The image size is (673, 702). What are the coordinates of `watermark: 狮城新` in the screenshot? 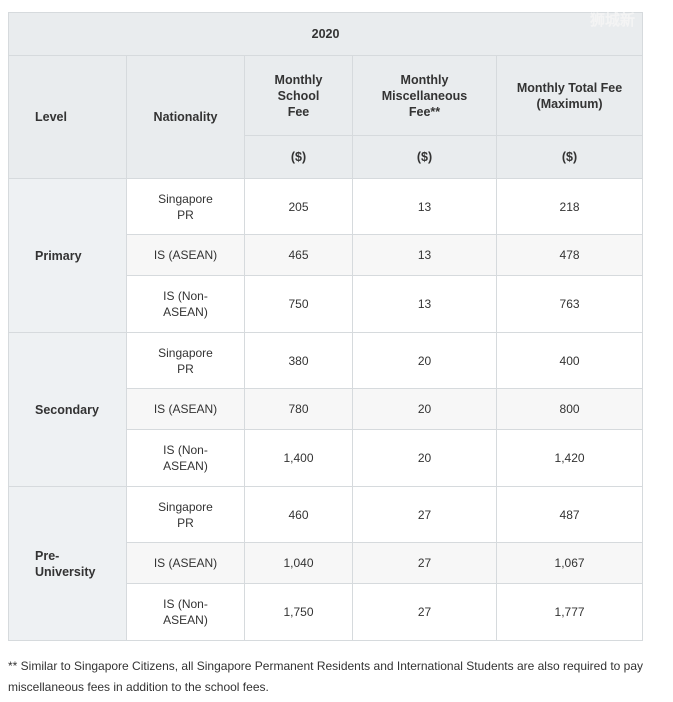 It's located at (613, 20).